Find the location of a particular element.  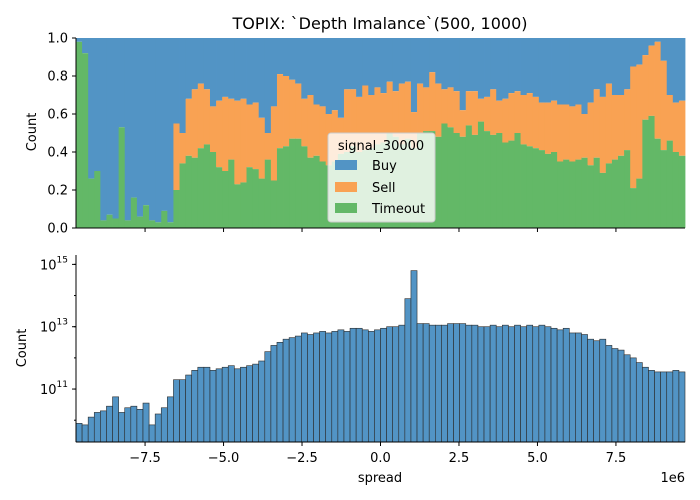

top-y-tick-label: 0.4 is located at coordinates (57, 153).